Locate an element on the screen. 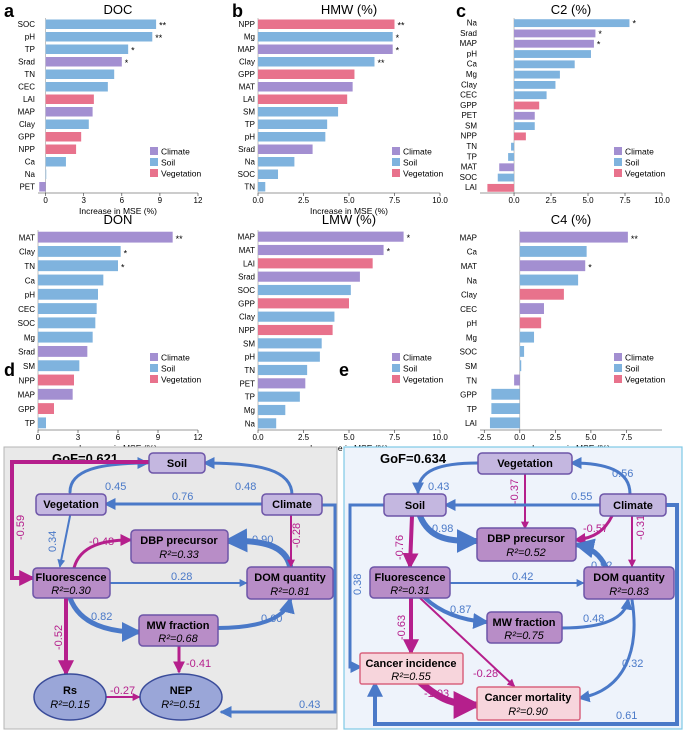 The height and width of the screenshot is (734, 685). gof-e: GoF=0.634 is located at coordinates (413, 458).